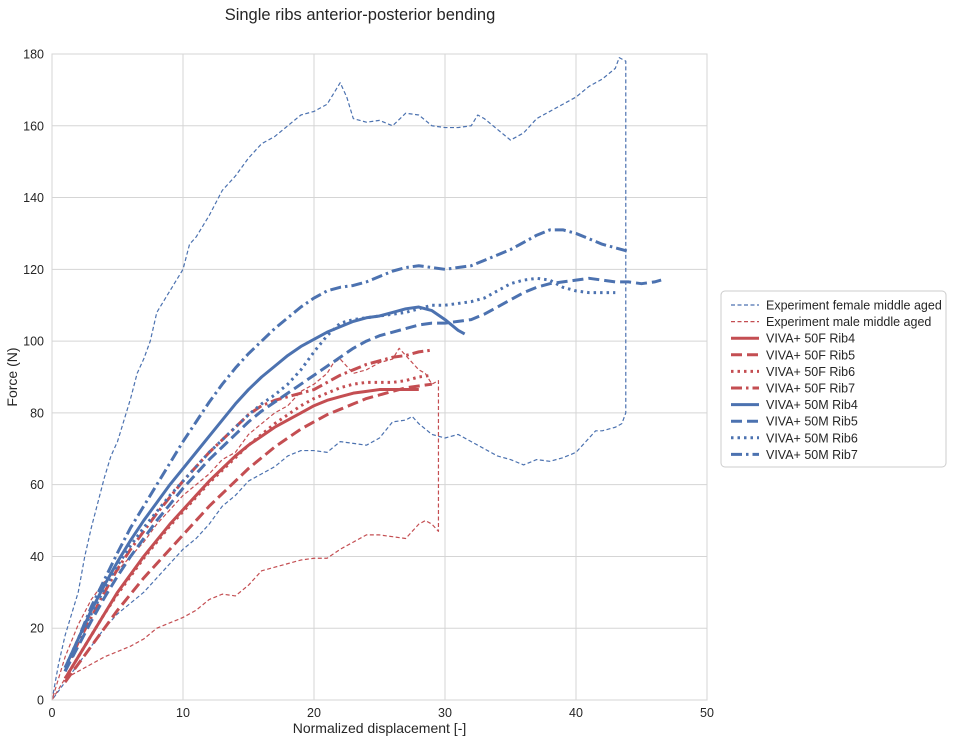 The width and height of the screenshot is (953, 742). Describe the element at coordinates (812, 438) in the screenshot. I see `legend-label: VIVA+ 50M Rib6` at that location.